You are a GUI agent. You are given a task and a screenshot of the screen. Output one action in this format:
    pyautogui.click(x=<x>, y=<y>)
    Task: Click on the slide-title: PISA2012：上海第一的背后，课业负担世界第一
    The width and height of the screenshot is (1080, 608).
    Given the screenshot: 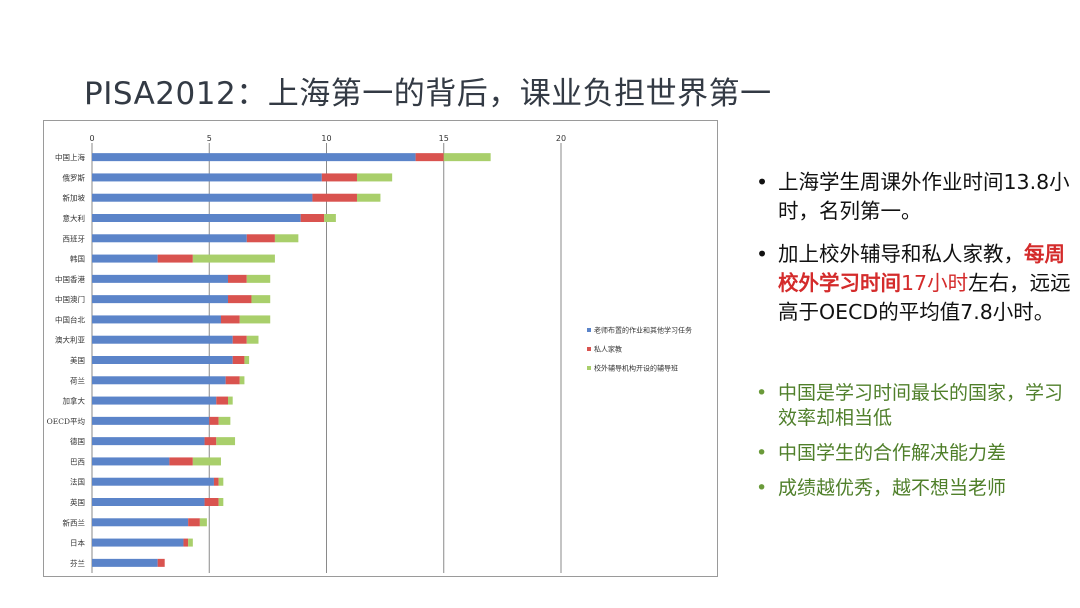 What is the action you would take?
    pyautogui.click(x=428, y=94)
    